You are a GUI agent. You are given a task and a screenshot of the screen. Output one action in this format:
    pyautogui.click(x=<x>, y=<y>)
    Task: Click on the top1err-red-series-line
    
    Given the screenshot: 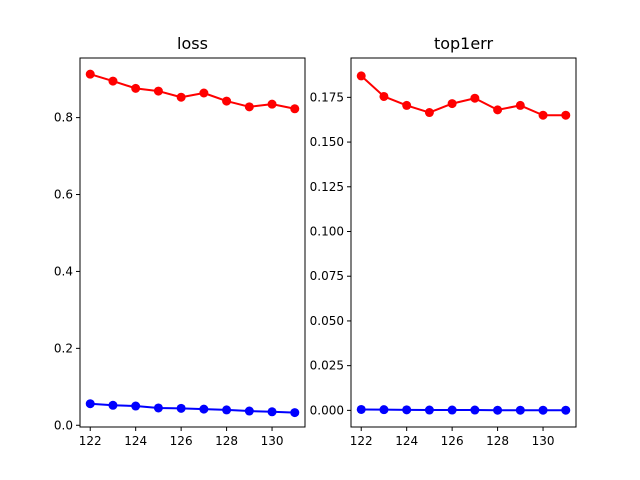 What is the action you would take?
    pyautogui.click(x=463, y=96)
    